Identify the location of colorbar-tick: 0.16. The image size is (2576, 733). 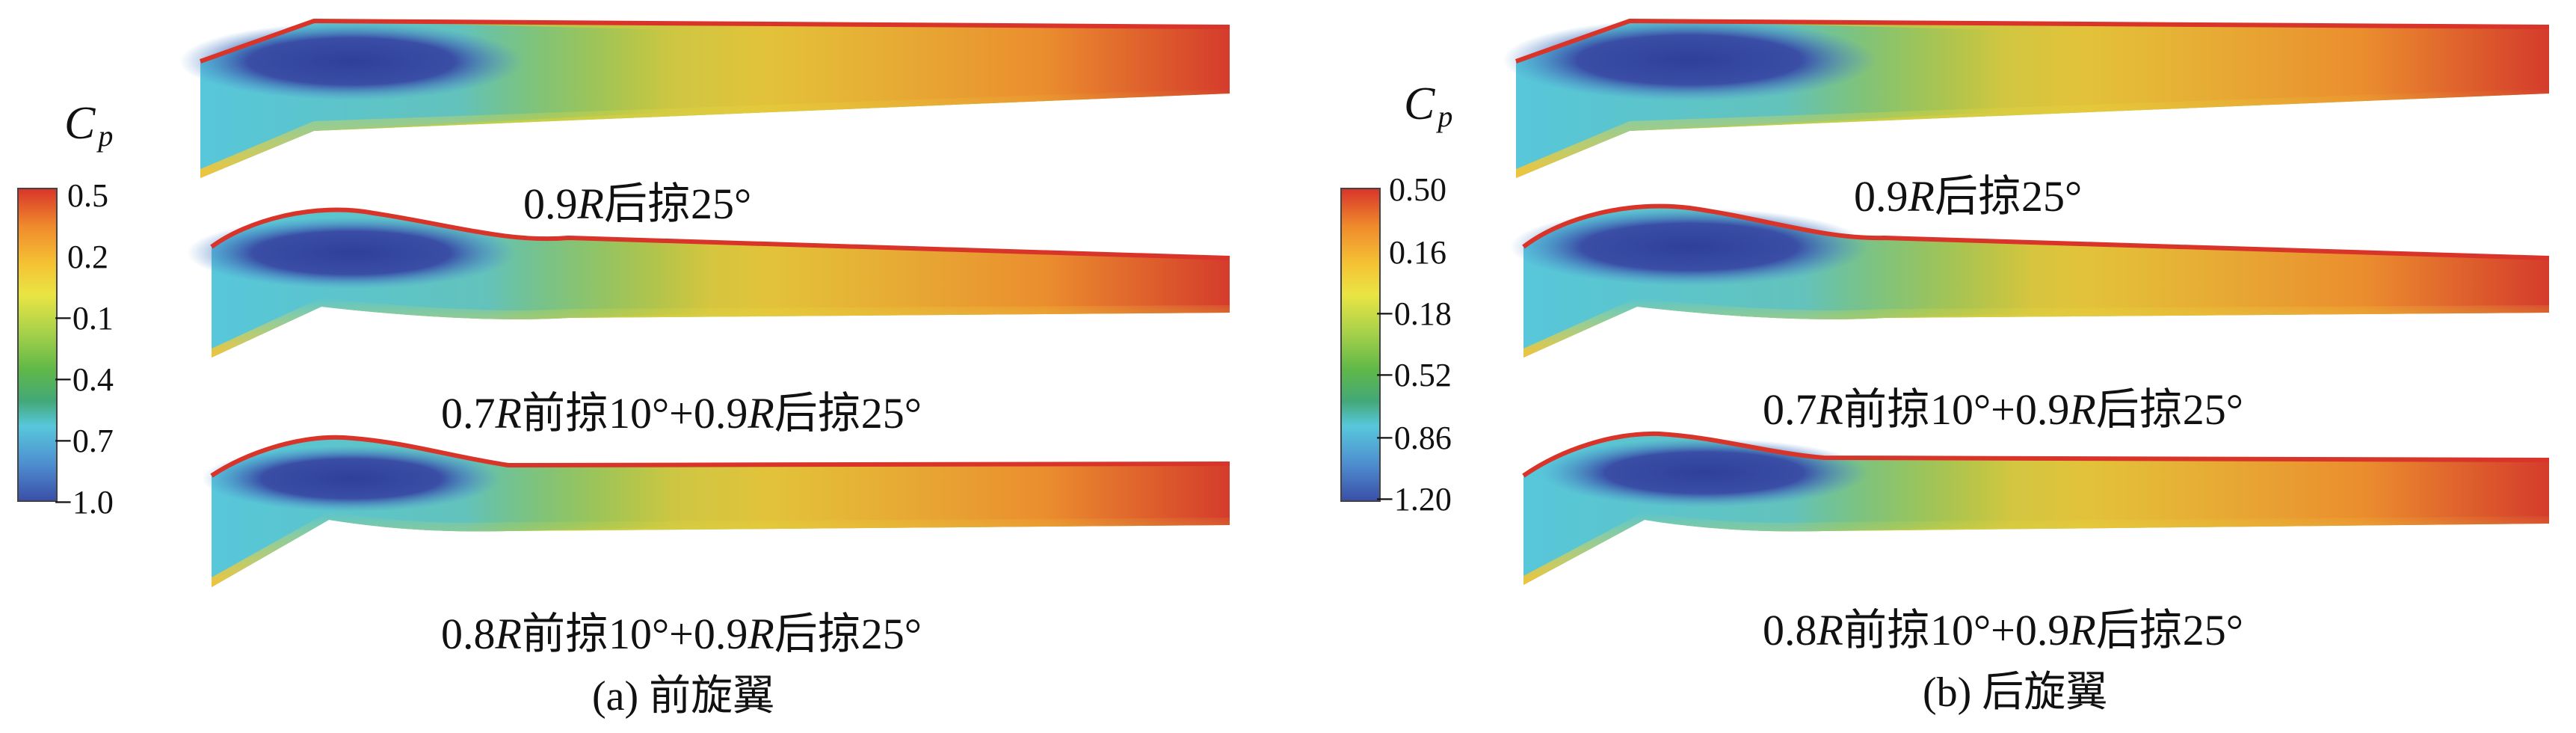
(1417, 252).